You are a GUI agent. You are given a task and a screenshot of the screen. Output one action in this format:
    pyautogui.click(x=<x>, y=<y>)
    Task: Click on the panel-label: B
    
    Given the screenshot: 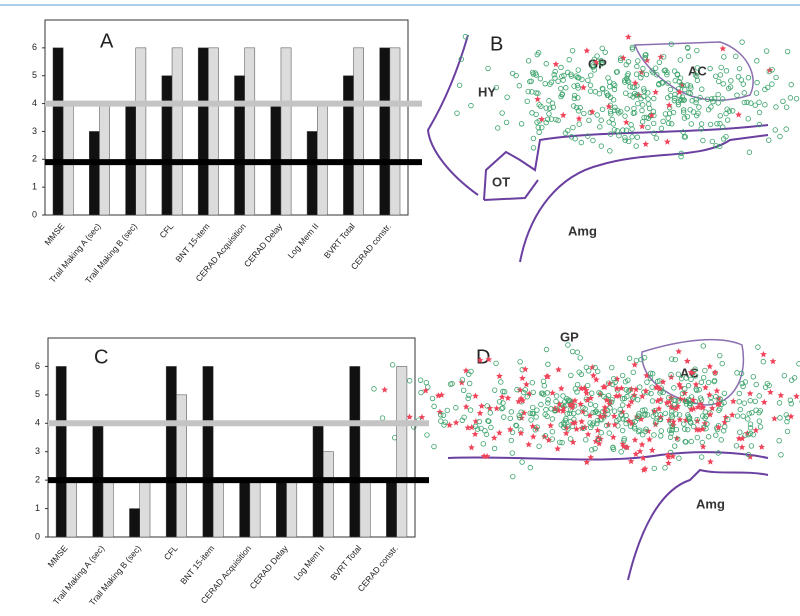 What is the action you would take?
    pyautogui.click(x=496, y=44)
    